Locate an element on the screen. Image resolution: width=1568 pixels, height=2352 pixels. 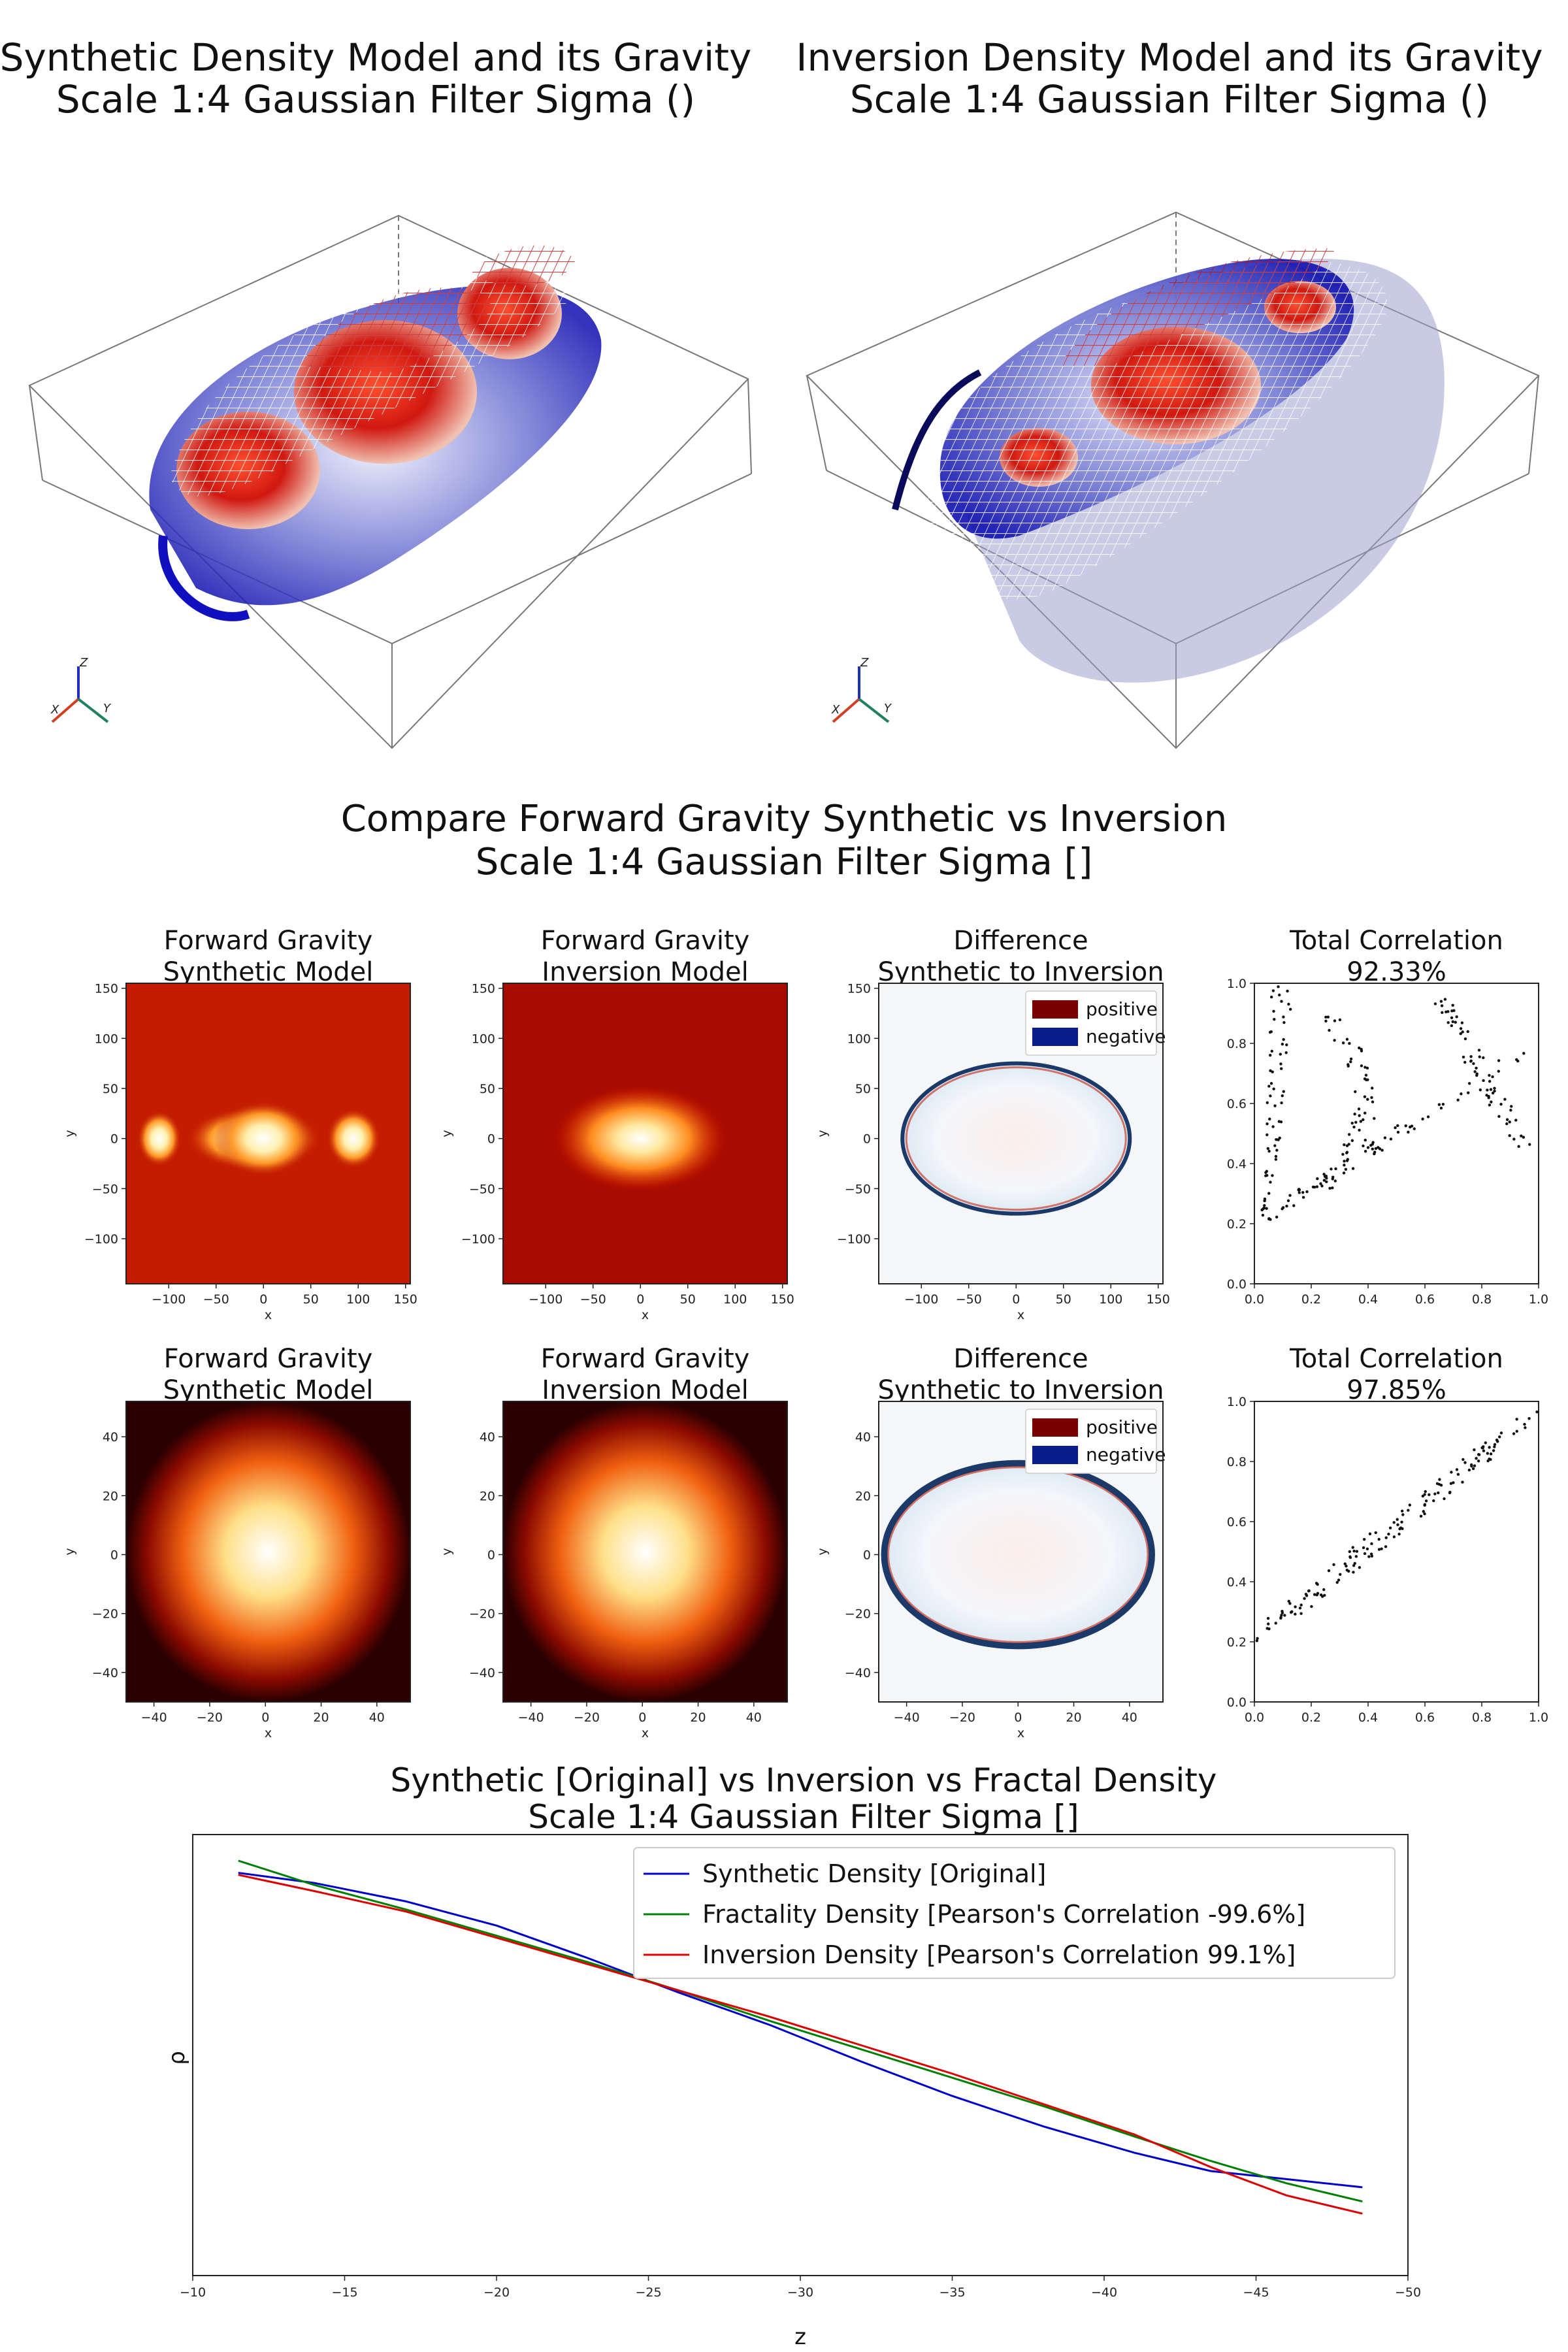
correlation-frame is located at coordinates (1396, 1133).